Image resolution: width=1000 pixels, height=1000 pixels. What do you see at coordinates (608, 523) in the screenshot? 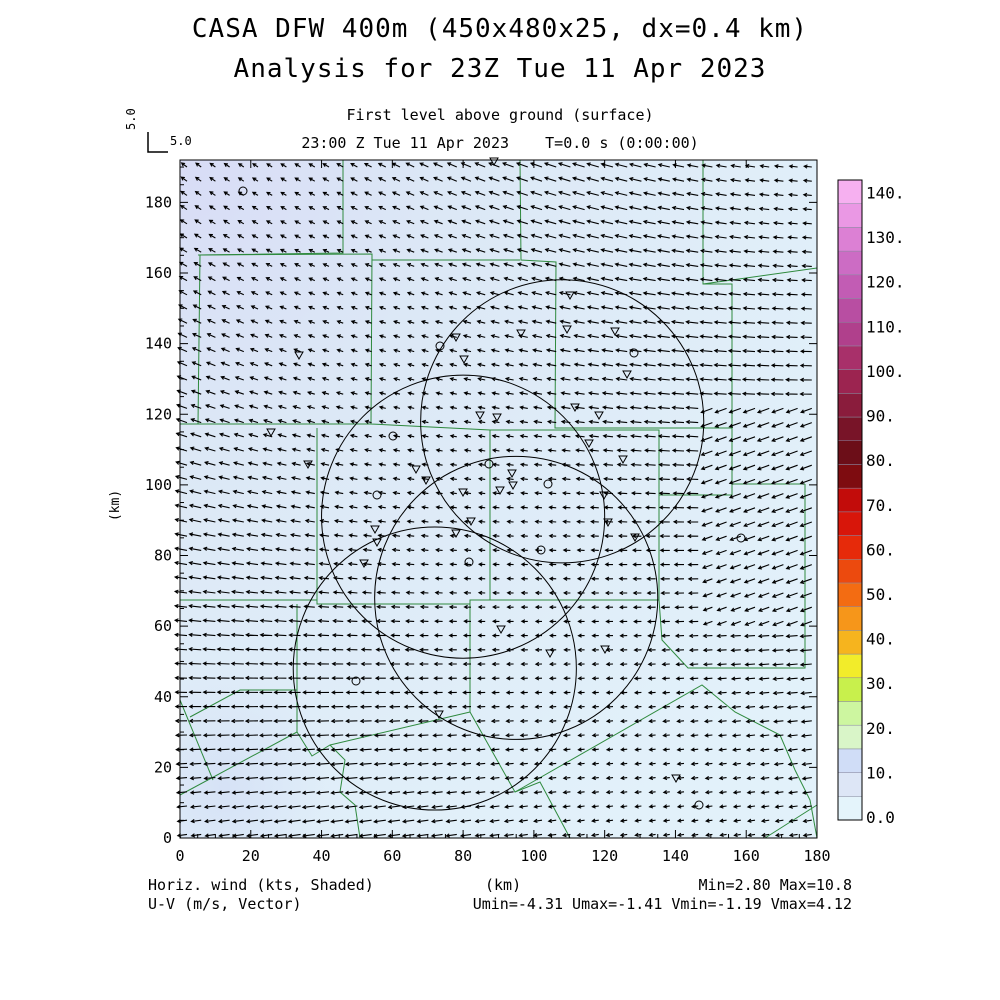
I see `station-triangle-marker` at bounding box center [608, 523].